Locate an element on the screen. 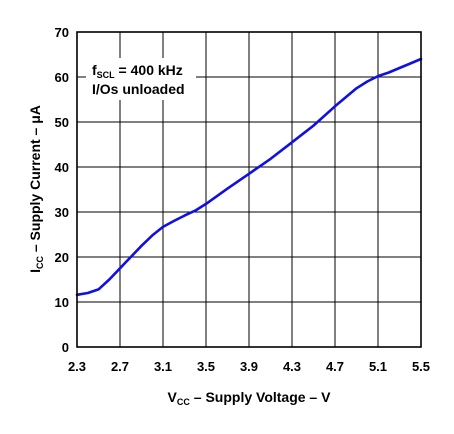 The image size is (454, 434). x-tick-label: 4.3 is located at coordinates (292, 366).